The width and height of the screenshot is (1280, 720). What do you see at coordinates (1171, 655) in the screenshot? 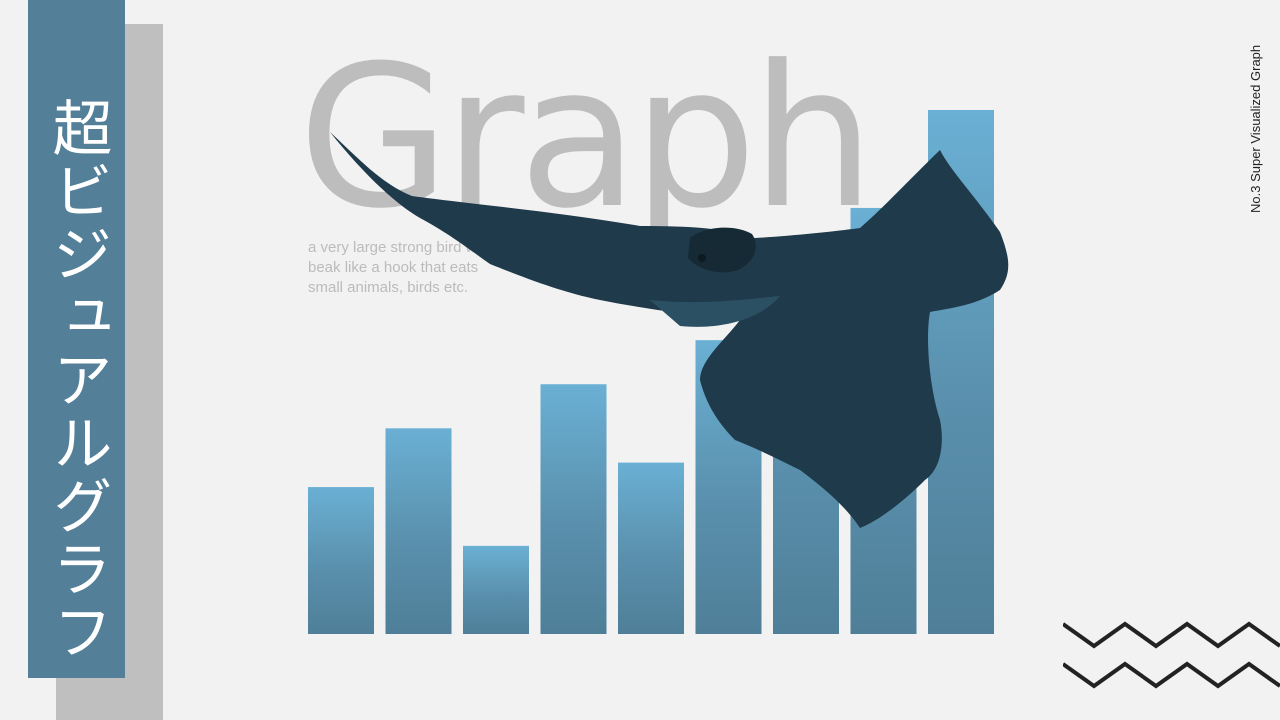
I see `zigzag-pattern-icon` at bounding box center [1171, 655].